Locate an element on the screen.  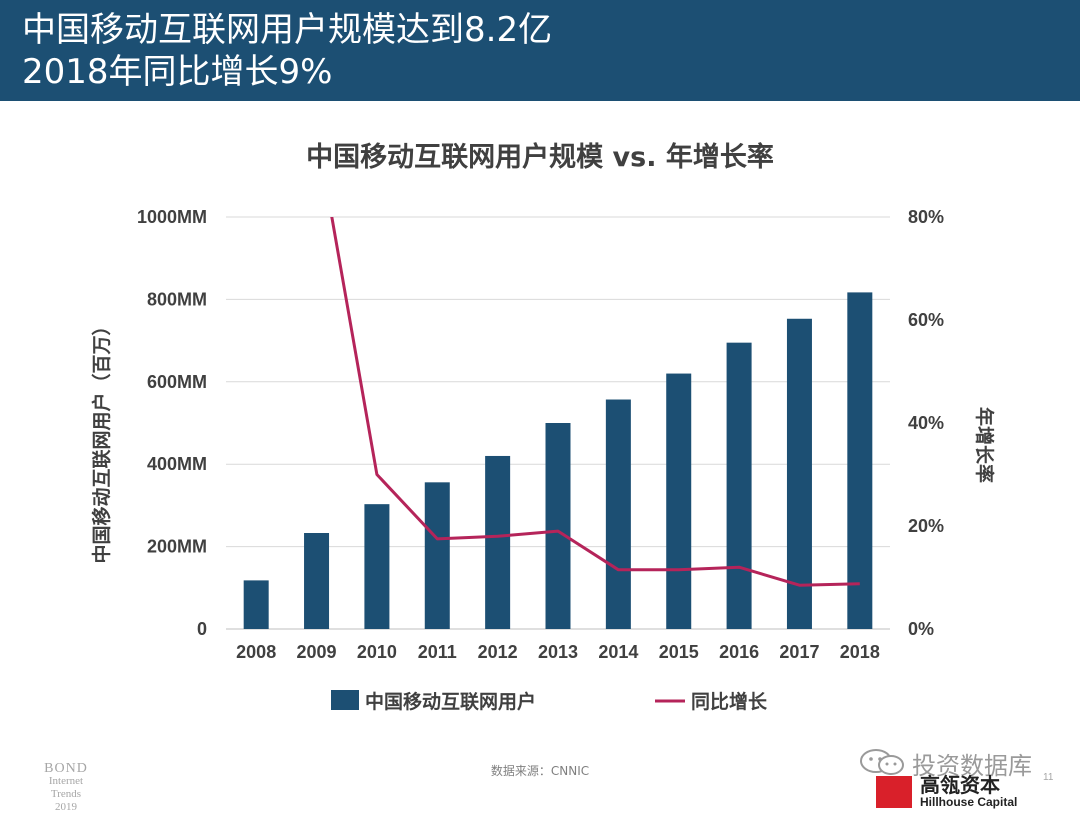
left-axis-ticks: 0 200MM 400MM 600MM 800MM 1000MM is located at coordinates (172, 423).